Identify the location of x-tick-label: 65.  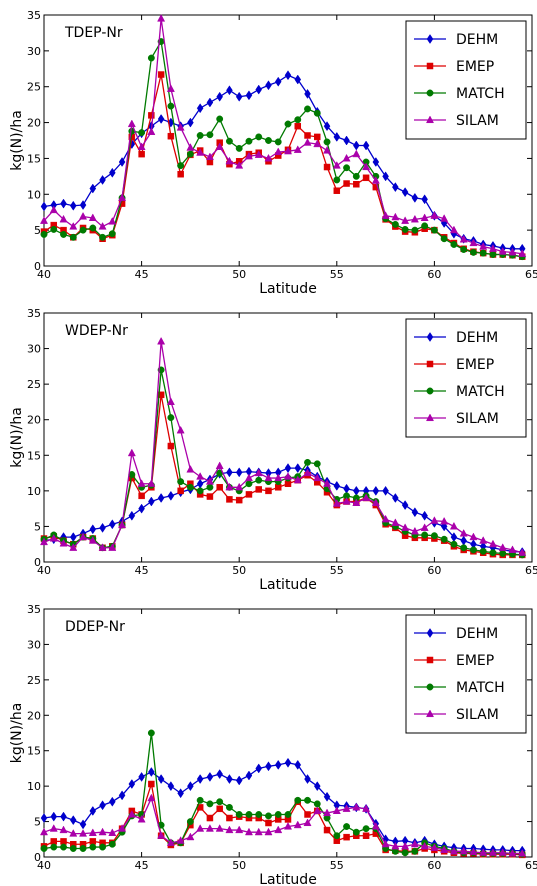
(531, 570).